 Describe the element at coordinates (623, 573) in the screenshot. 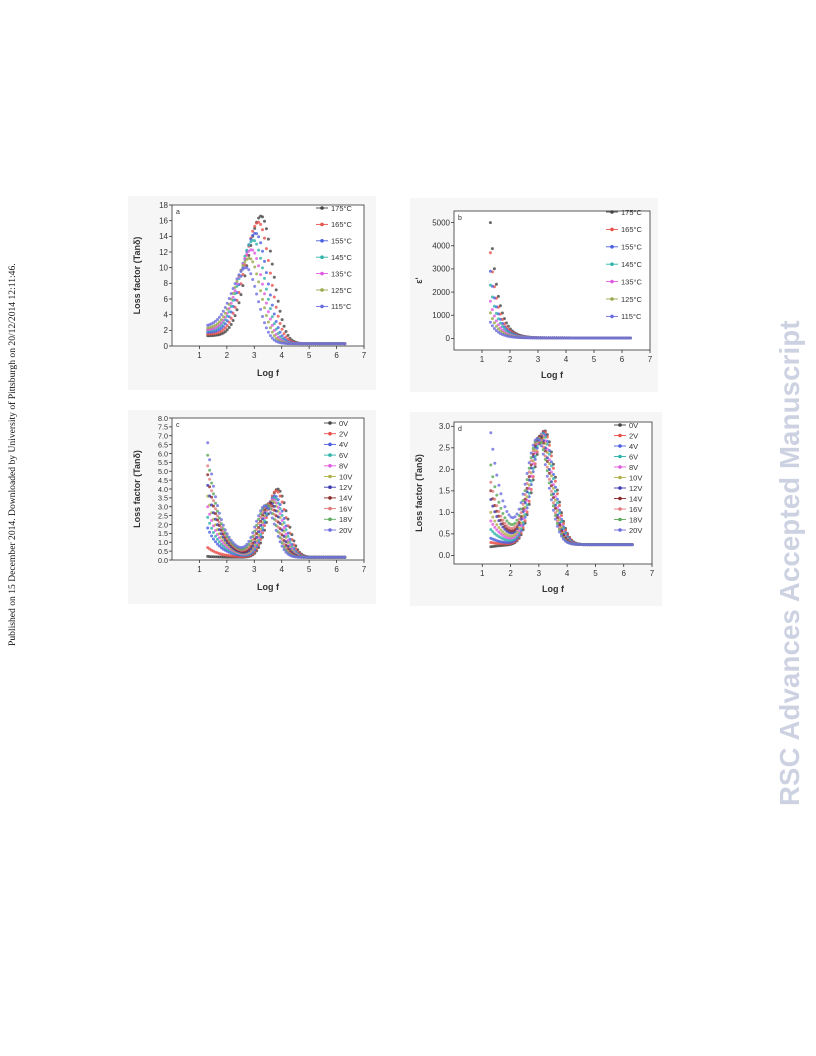

I see `x-tick-label: 6` at that location.